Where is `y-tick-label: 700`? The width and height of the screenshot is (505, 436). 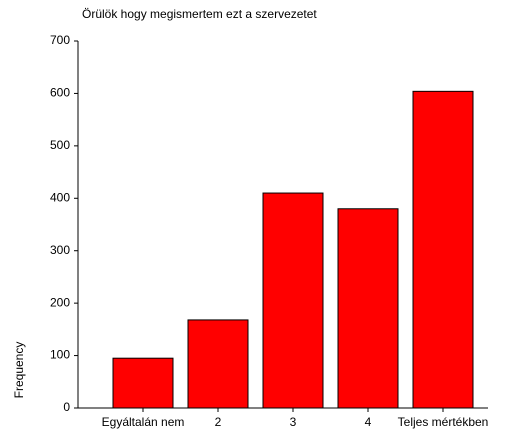
y-tick-label: 700 is located at coordinates (60, 40).